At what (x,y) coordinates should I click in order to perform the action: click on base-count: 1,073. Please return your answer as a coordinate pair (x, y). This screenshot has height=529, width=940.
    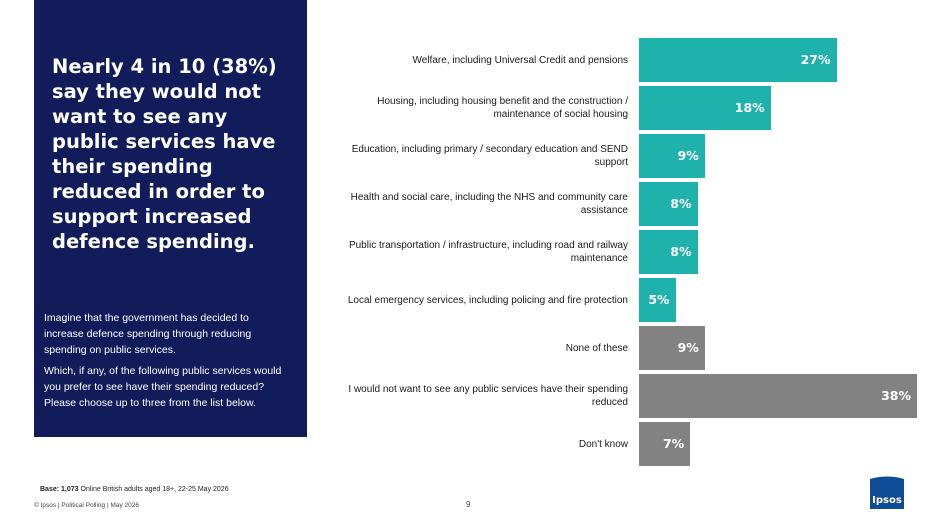
    Looking at the image, I should click on (70, 489).